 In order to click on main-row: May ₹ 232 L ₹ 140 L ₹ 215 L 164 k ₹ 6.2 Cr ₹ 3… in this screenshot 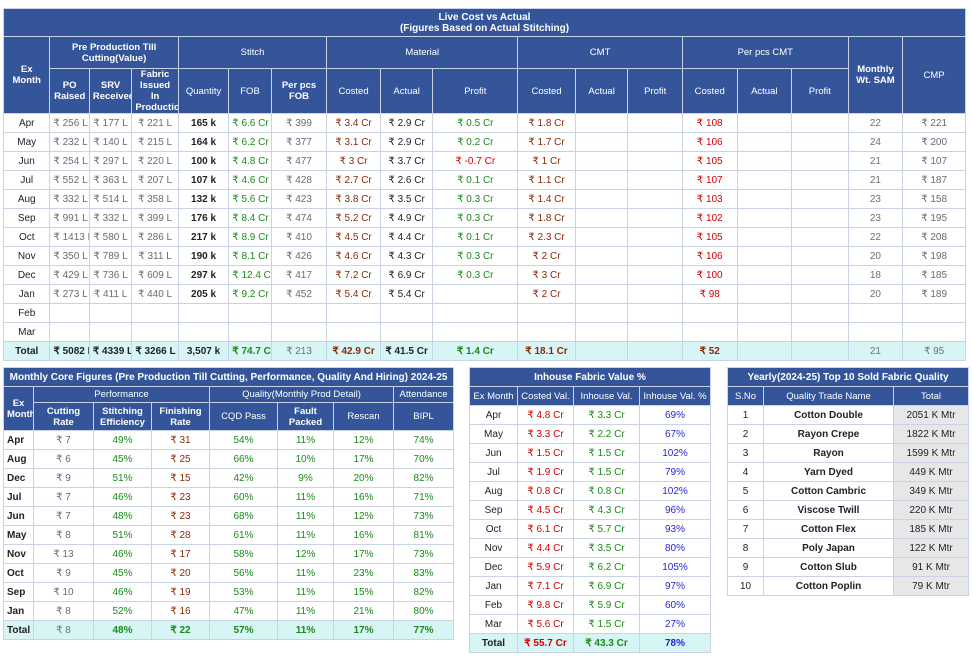, I will do `click(484, 142)`.